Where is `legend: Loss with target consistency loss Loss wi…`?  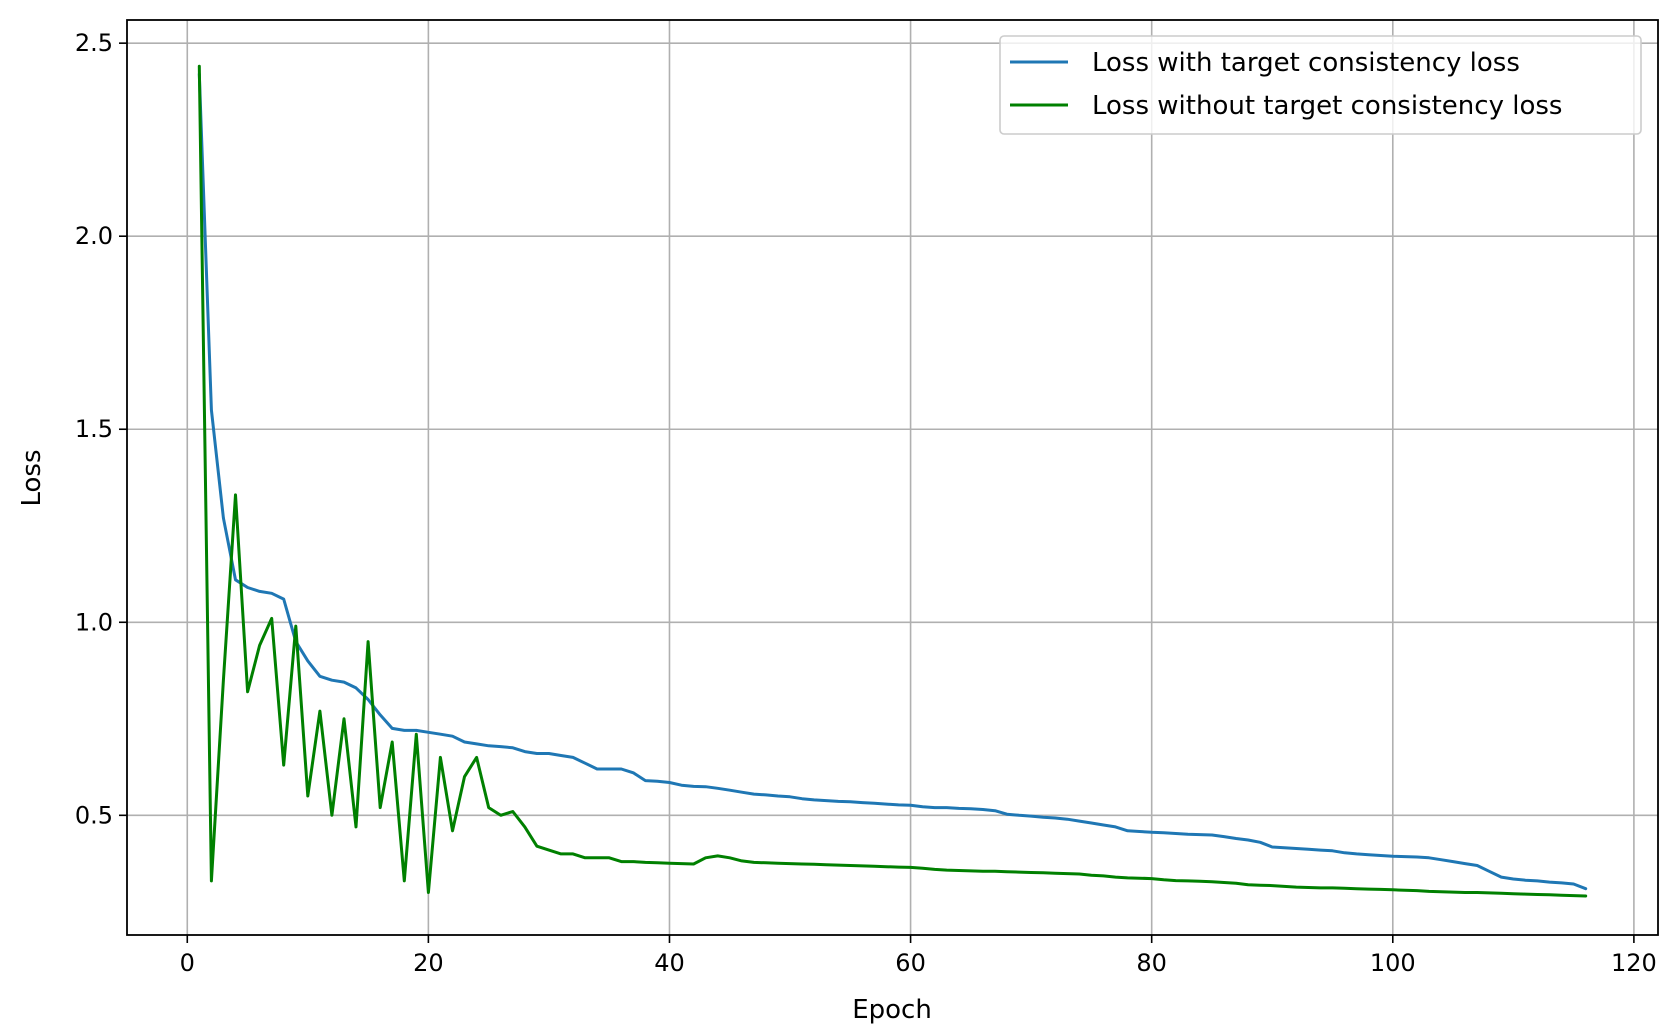 legend: Loss with target consistency loss Loss wi… is located at coordinates (1320, 85).